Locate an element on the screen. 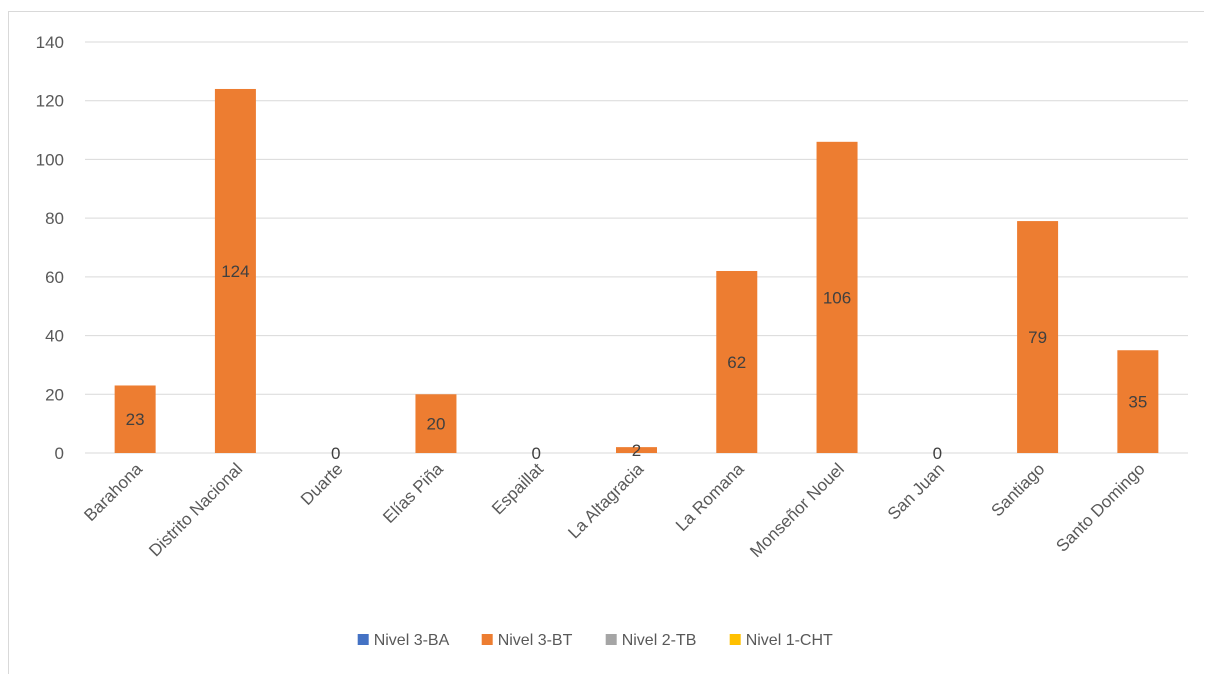 The image size is (1205, 675). y-tick-label: 60 is located at coordinates (54, 277).